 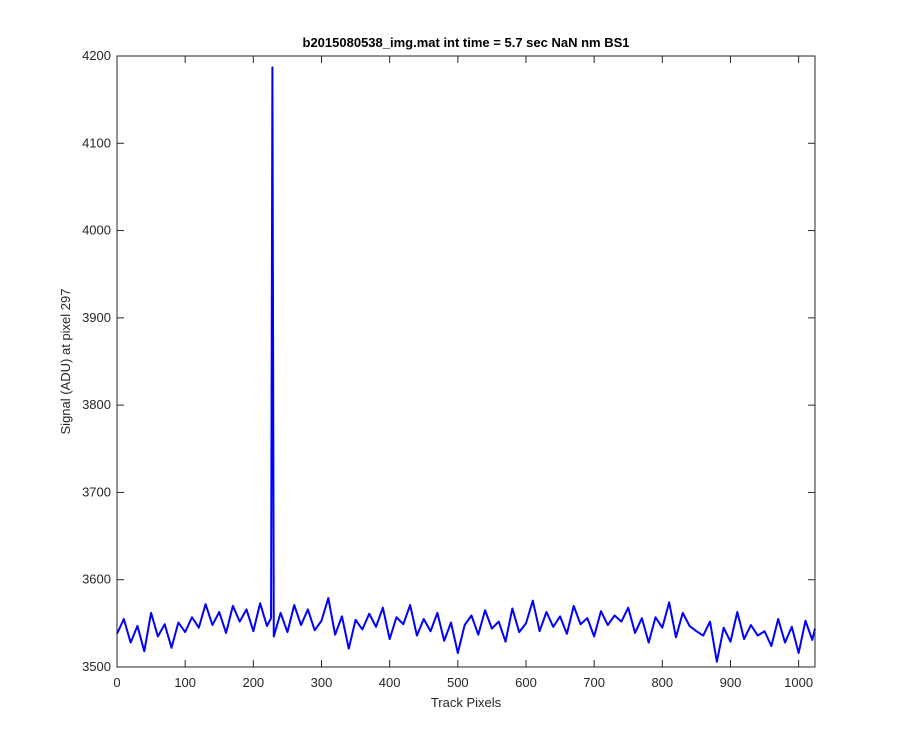 What do you see at coordinates (390, 682) in the screenshot?
I see `x-tick-label: 400` at bounding box center [390, 682].